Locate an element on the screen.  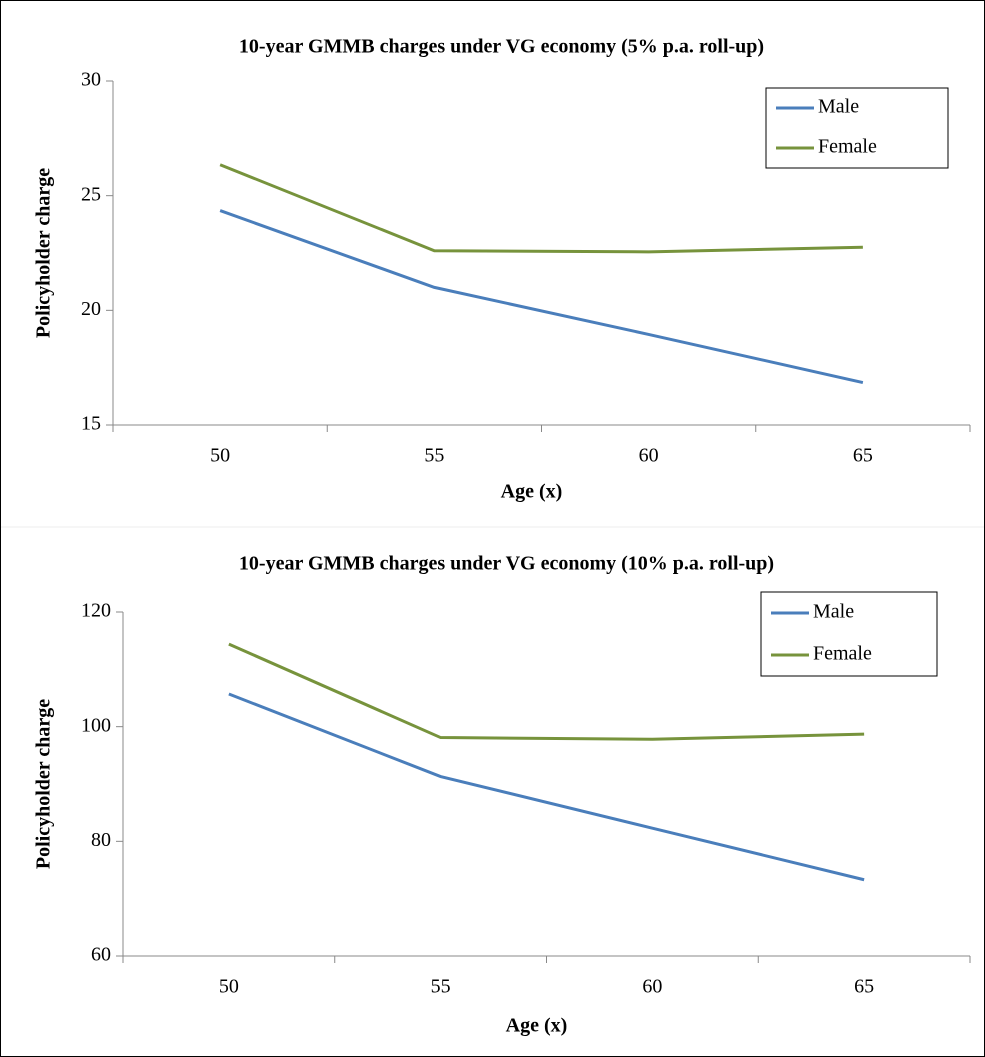
y-tick-label: 80 is located at coordinates (101, 840).